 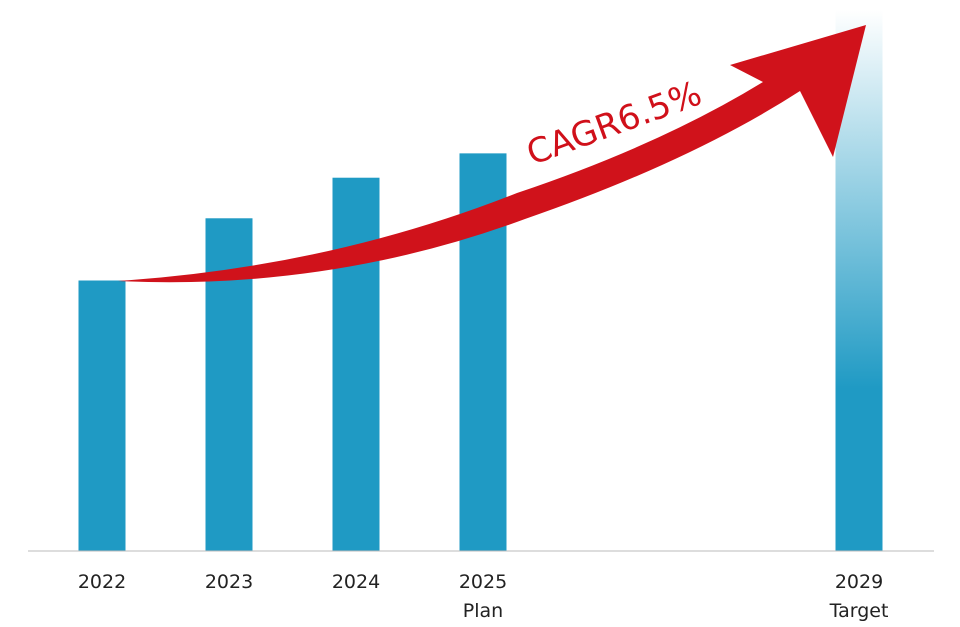 What do you see at coordinates (229, 582) in the screenshot?
I see `x-tick-label-2023: 2023` at bounding box center [229, 582].